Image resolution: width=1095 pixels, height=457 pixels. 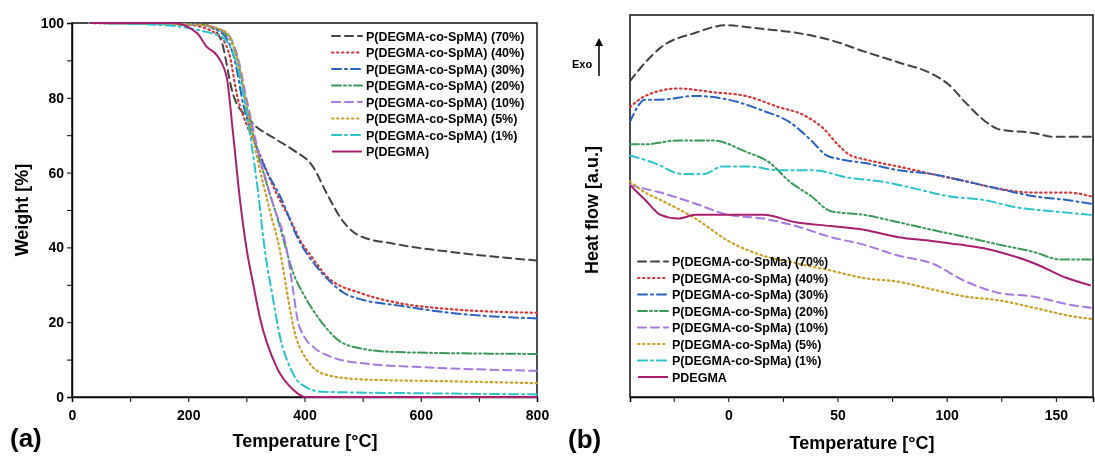 I want to click on legend-label: P(DEGMA-co-SpMA) (10%), so click(x=445, y=102).